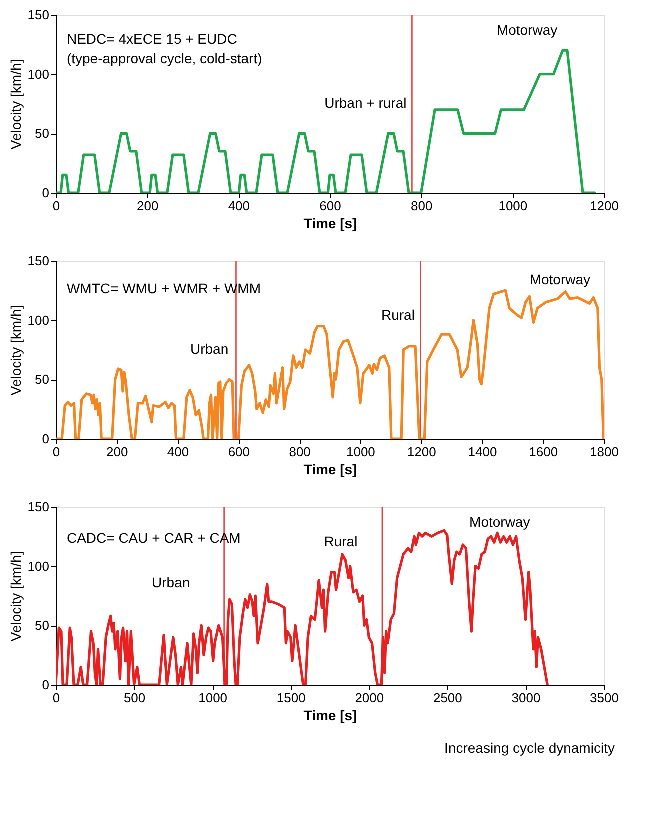 The width and height of the screenshot is (668, 834). Describe the element at coordinates (164, 58) in the screenshot. I see `annotation: (type-approval cycle, cold-start)` at that location.